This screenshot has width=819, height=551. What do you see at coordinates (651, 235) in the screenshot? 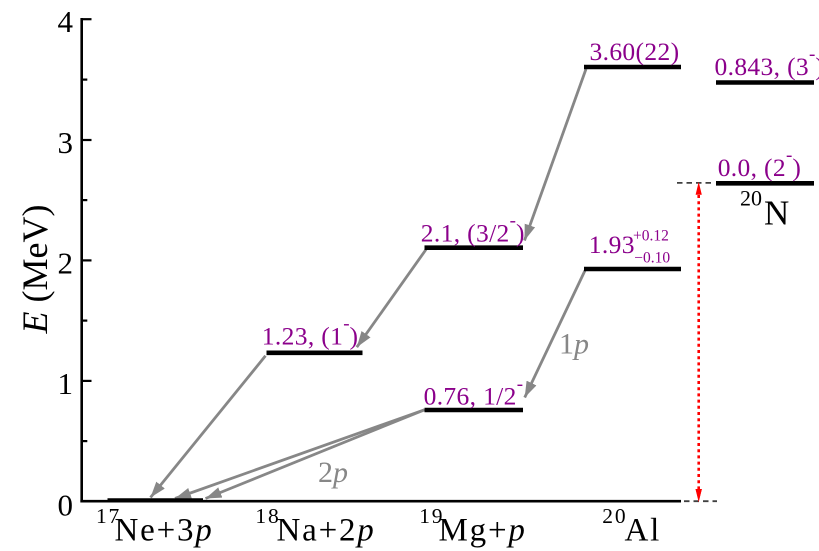
I see `svg-text: +0.12` at bounding box center [651, 235].